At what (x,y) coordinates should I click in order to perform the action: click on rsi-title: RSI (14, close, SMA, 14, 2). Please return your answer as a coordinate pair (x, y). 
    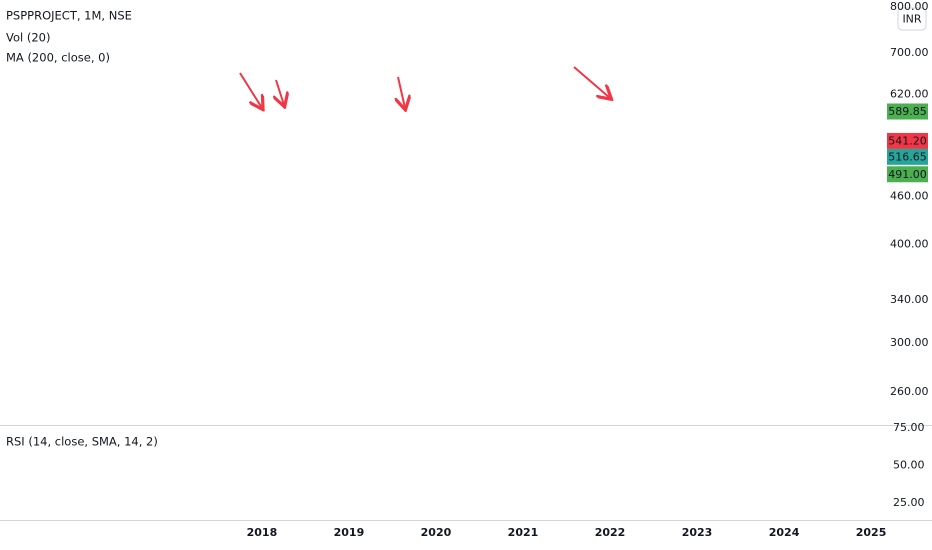
    Looking at the image, I should click on (82, 442).